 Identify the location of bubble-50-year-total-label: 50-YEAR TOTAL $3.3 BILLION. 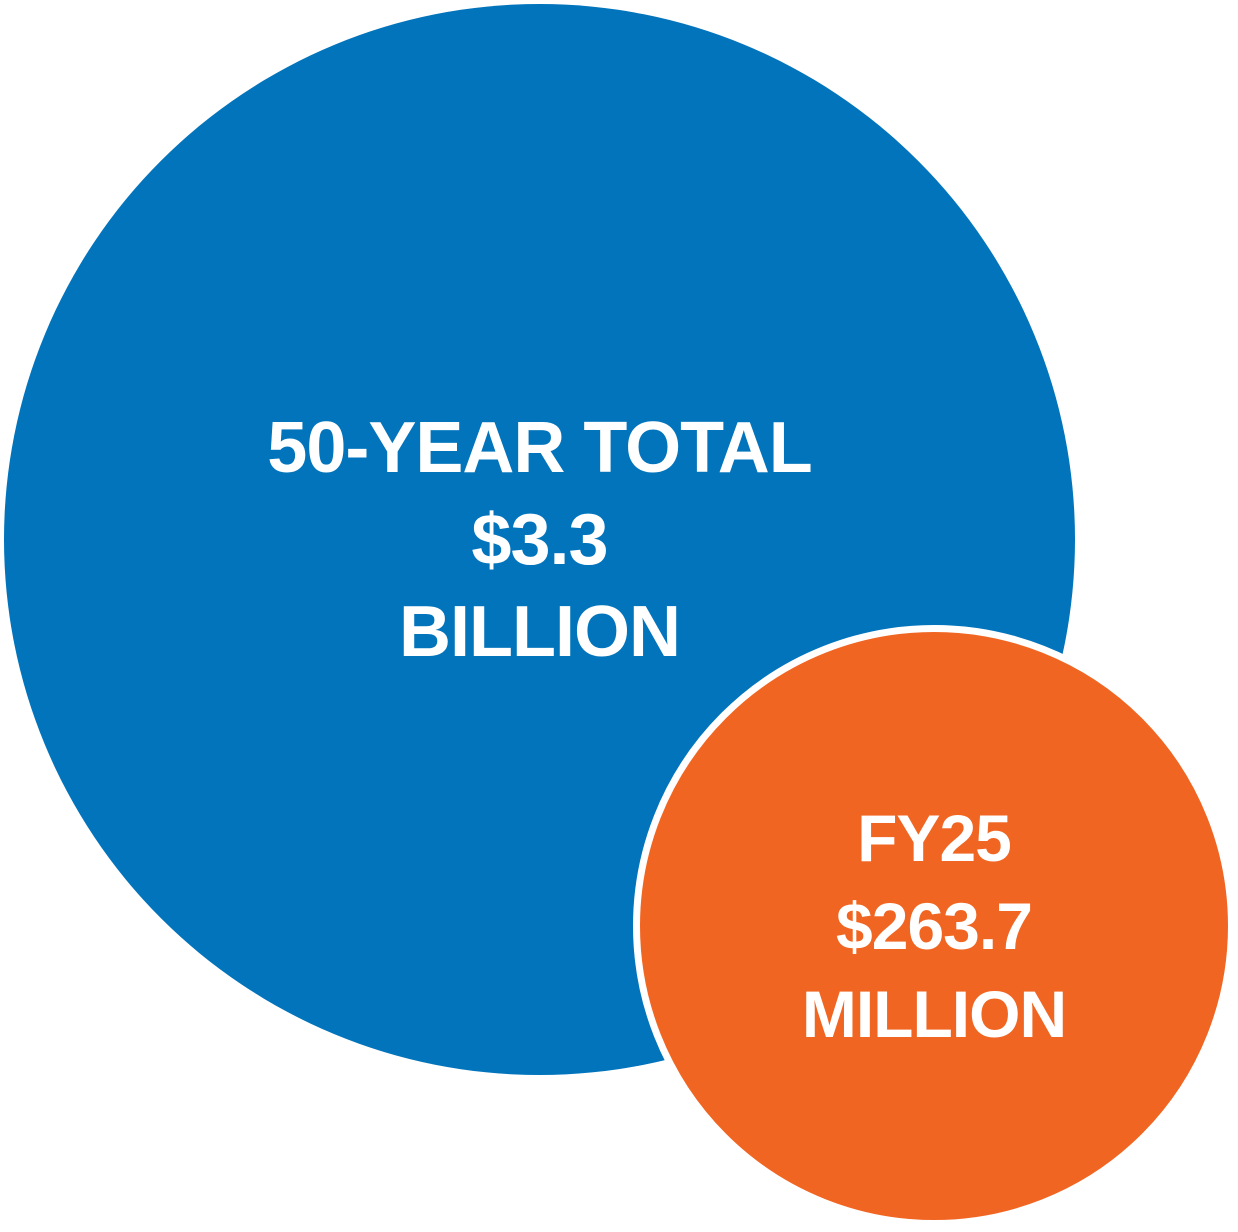
(539, 540).